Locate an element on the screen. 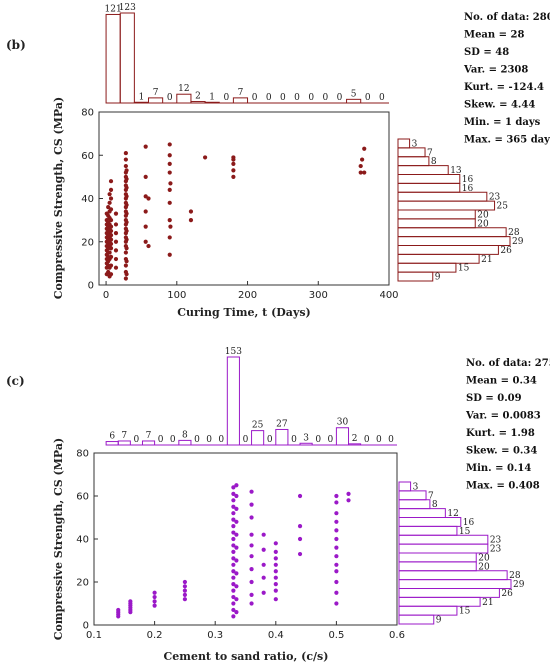  top-hist-count: 2 is located at coordinates (198, 97).